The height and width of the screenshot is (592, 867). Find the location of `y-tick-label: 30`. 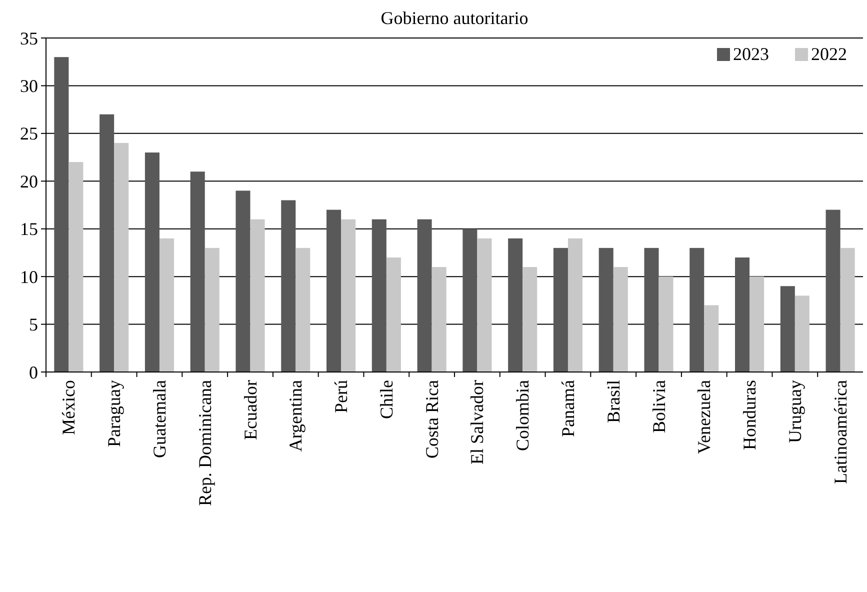

y-tick-label: 30 is located at coordinates (29, 86).